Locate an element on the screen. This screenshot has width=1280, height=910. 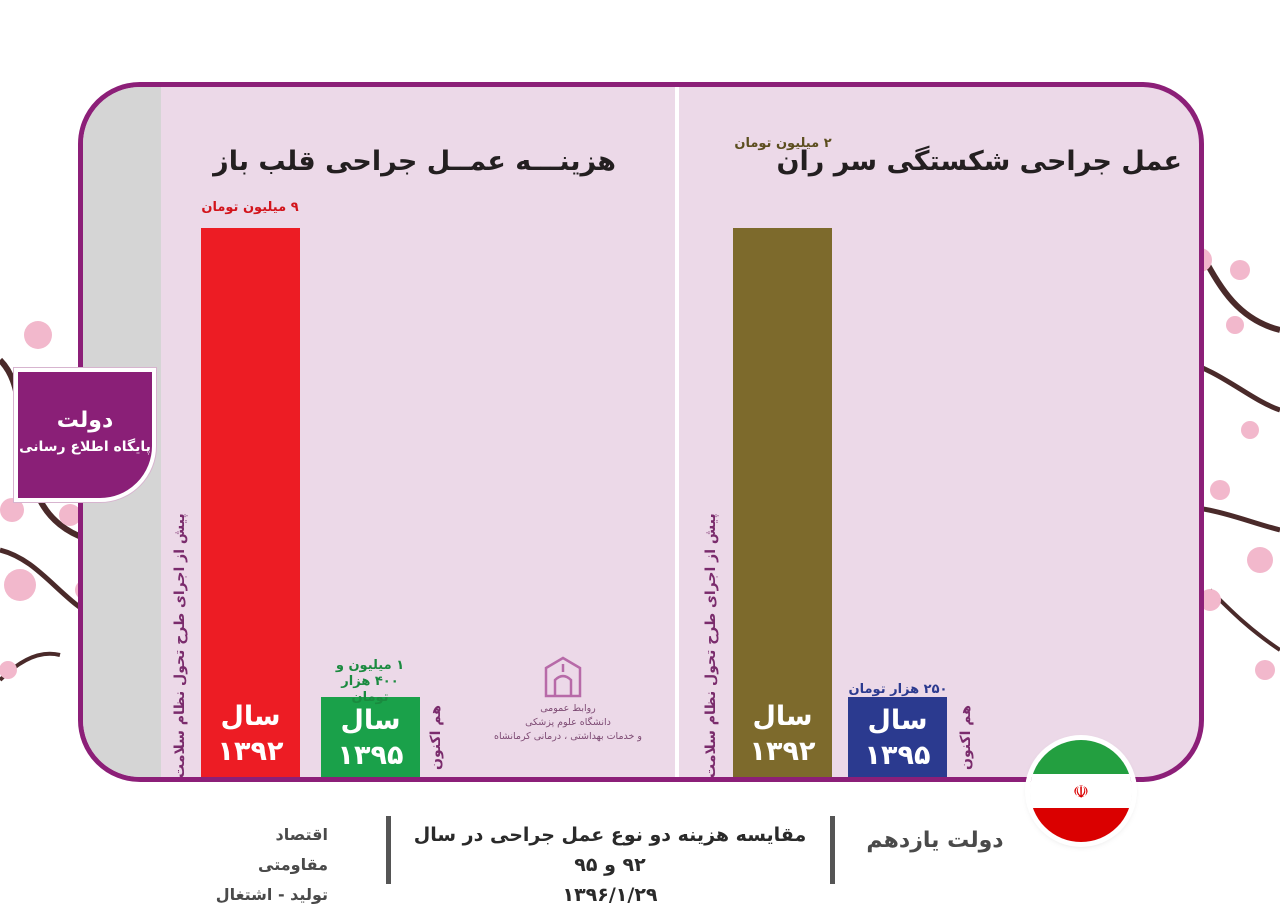
value-label-open-heart-1392: ۹ میلیون تومان is located at coordinates (250, 207).